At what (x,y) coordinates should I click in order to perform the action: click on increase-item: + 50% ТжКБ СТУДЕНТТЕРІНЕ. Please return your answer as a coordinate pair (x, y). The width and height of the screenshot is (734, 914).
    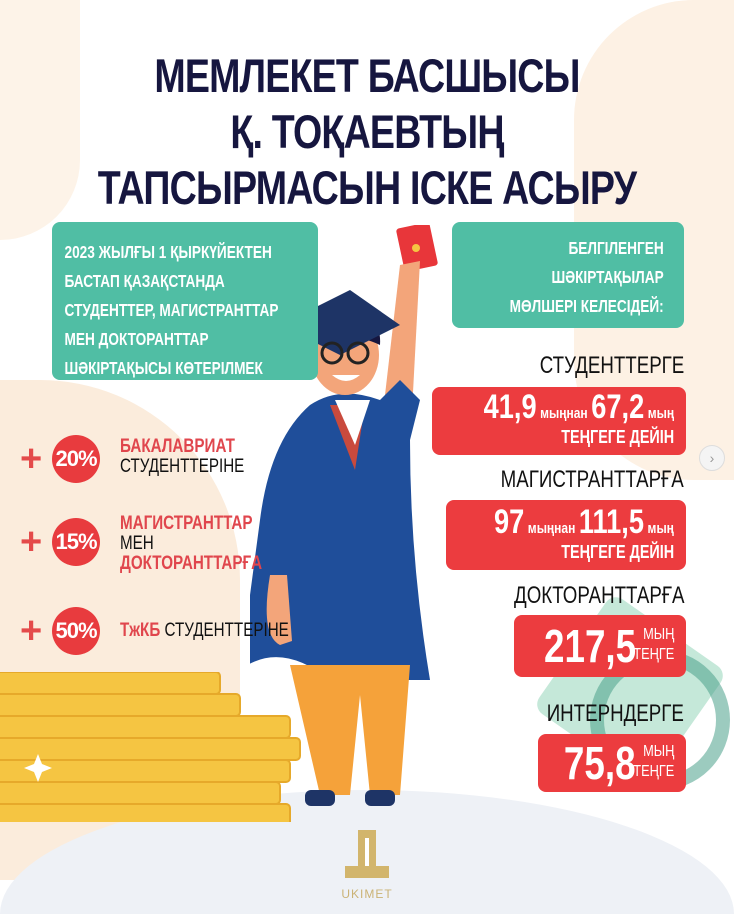
    Looking at the image, I should click on (154, 632).